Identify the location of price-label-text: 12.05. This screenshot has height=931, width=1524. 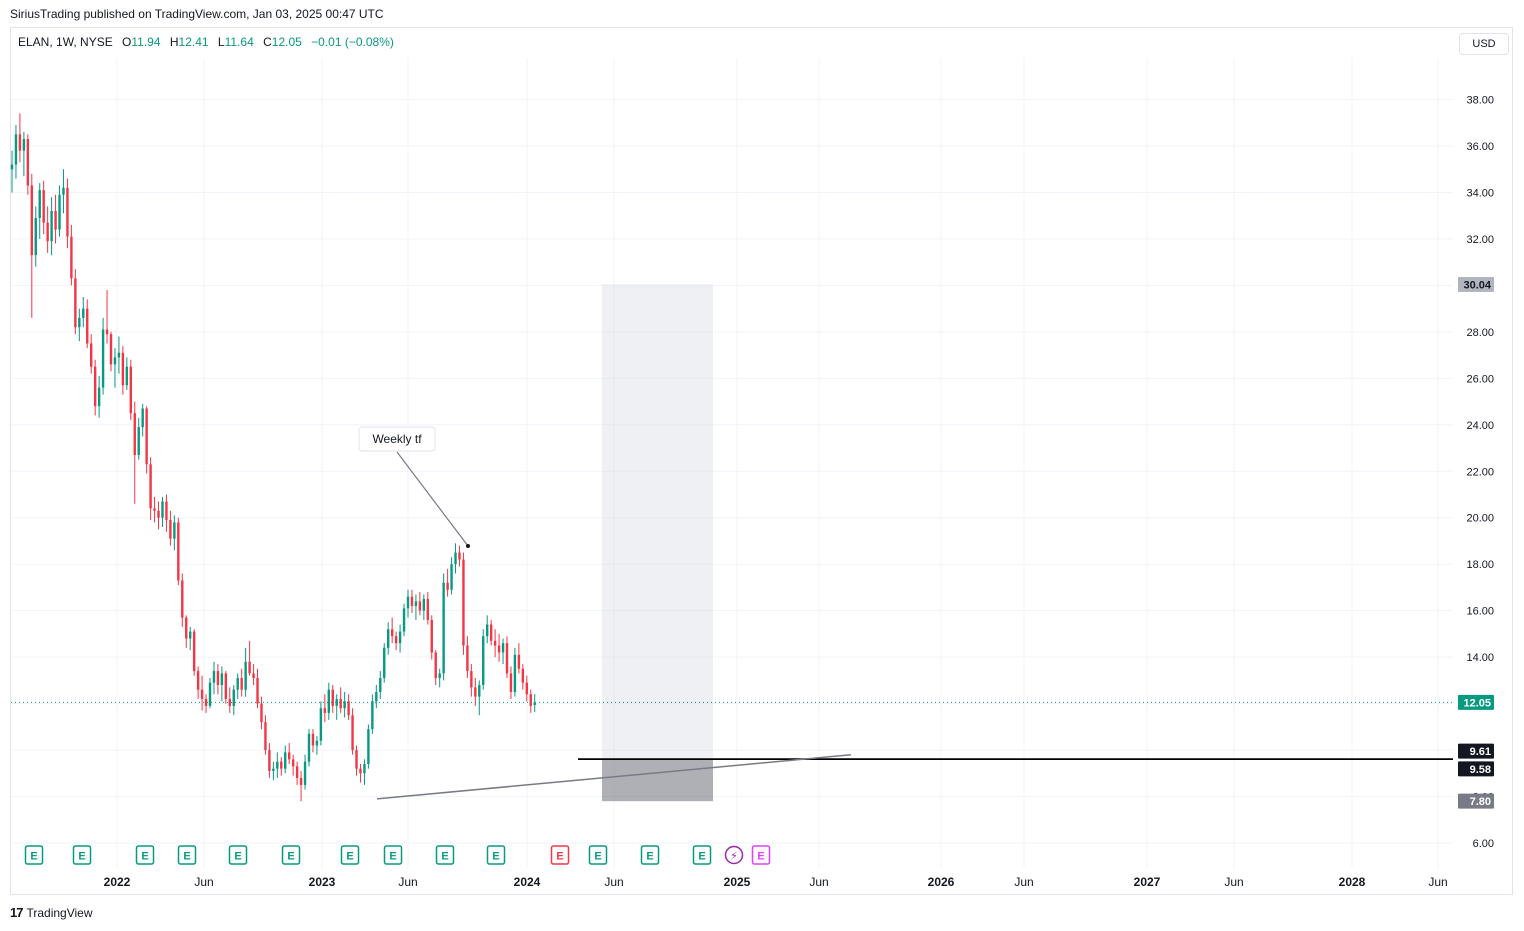
(1477, 703).